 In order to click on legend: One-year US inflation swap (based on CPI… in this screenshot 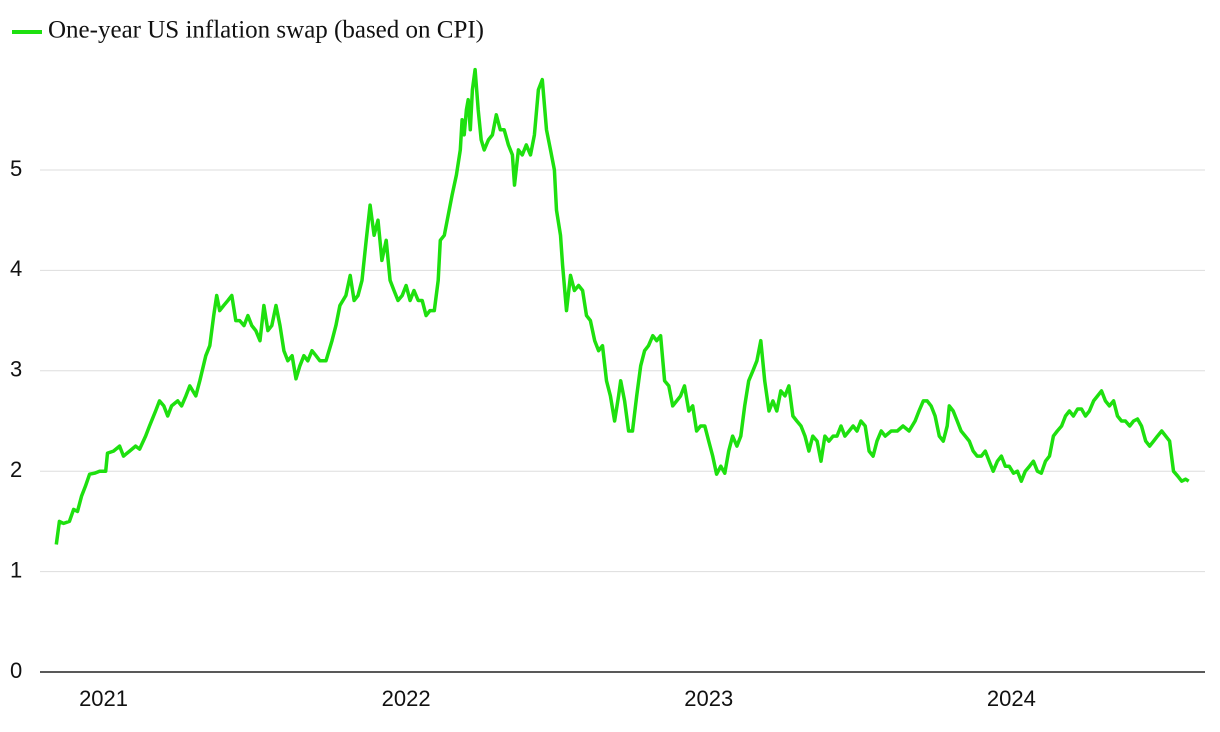, I will do `click(248, 30)`.